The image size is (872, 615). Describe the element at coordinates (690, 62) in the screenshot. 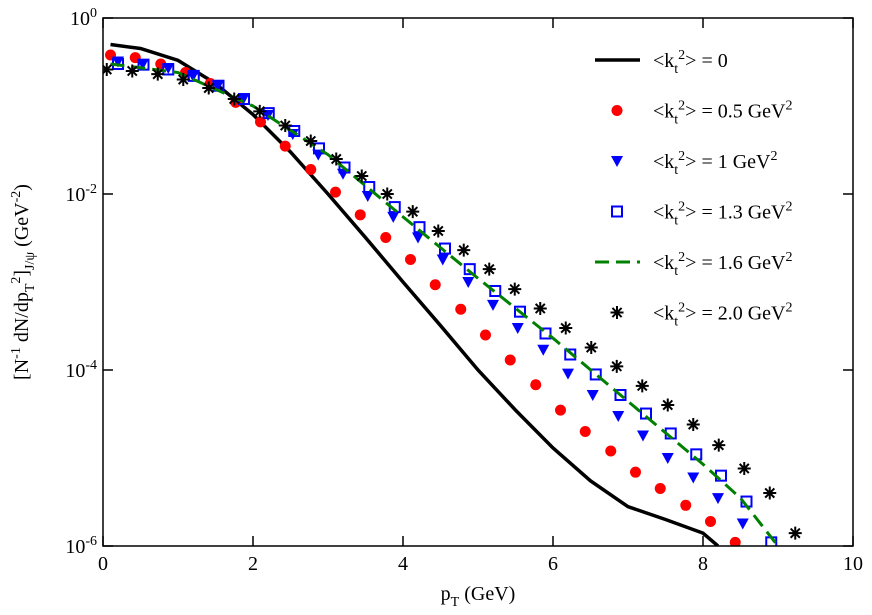

I see `legend-label: <kt2> = 0` at that location.